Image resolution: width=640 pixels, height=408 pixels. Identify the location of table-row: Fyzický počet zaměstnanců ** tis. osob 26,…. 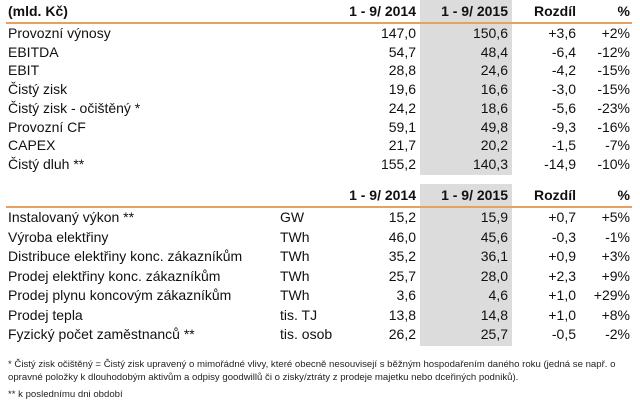
(319, 335).